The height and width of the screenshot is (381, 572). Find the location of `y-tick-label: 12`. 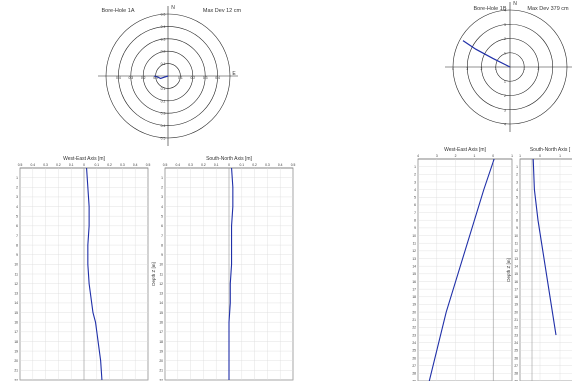

y-tick-label: 12 is located at coordinates (161, 284).